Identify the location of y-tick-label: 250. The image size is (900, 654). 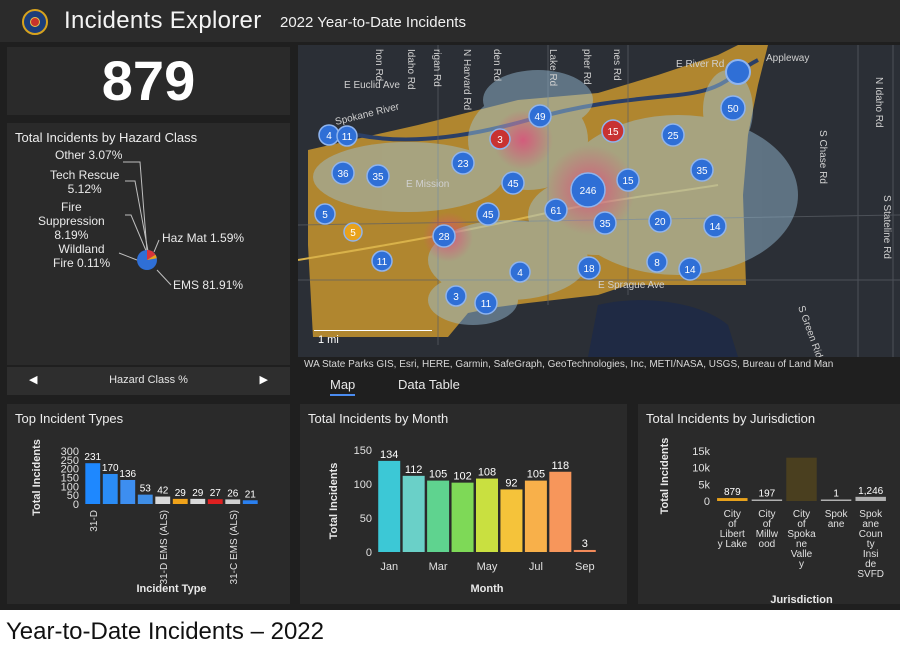
(70, 461).